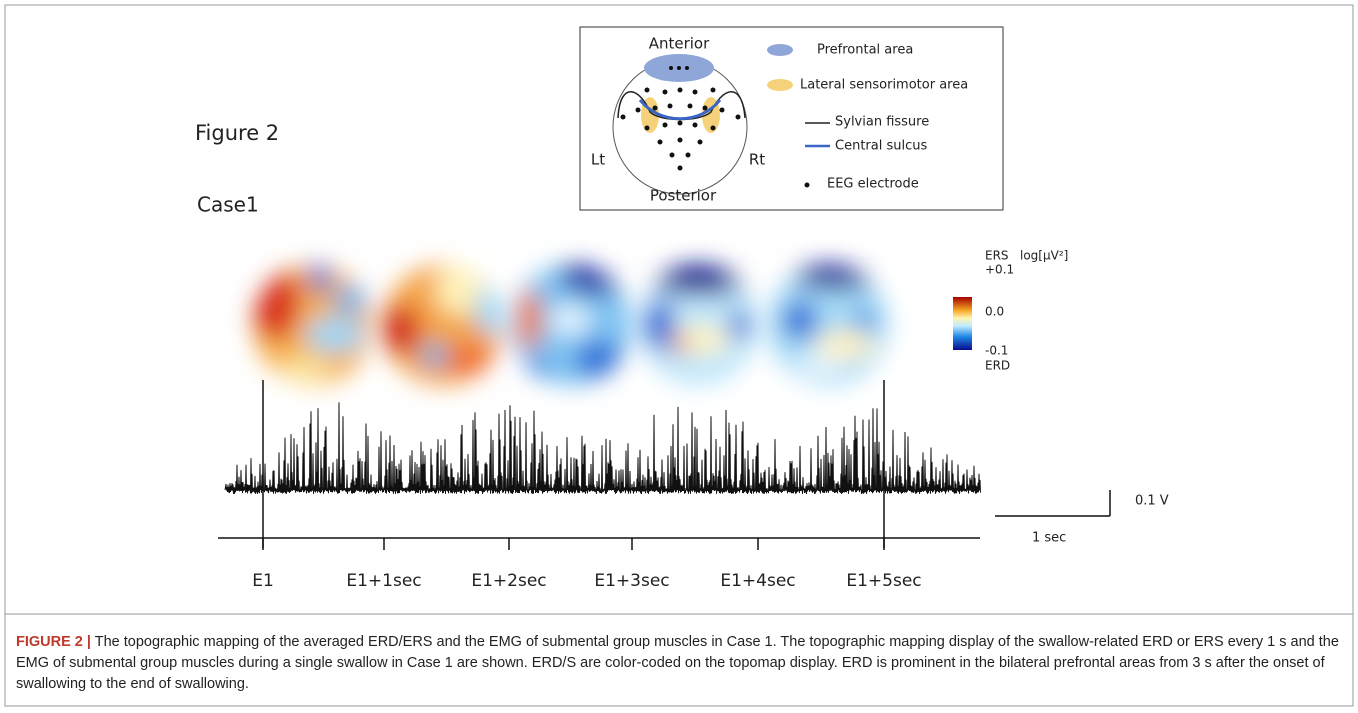 This screenshot has height=713, width=1358. Describe the element at coordinates (884, 85) in the screenshot. I see `legend-item: Lateral sensorimotor area` at that location.